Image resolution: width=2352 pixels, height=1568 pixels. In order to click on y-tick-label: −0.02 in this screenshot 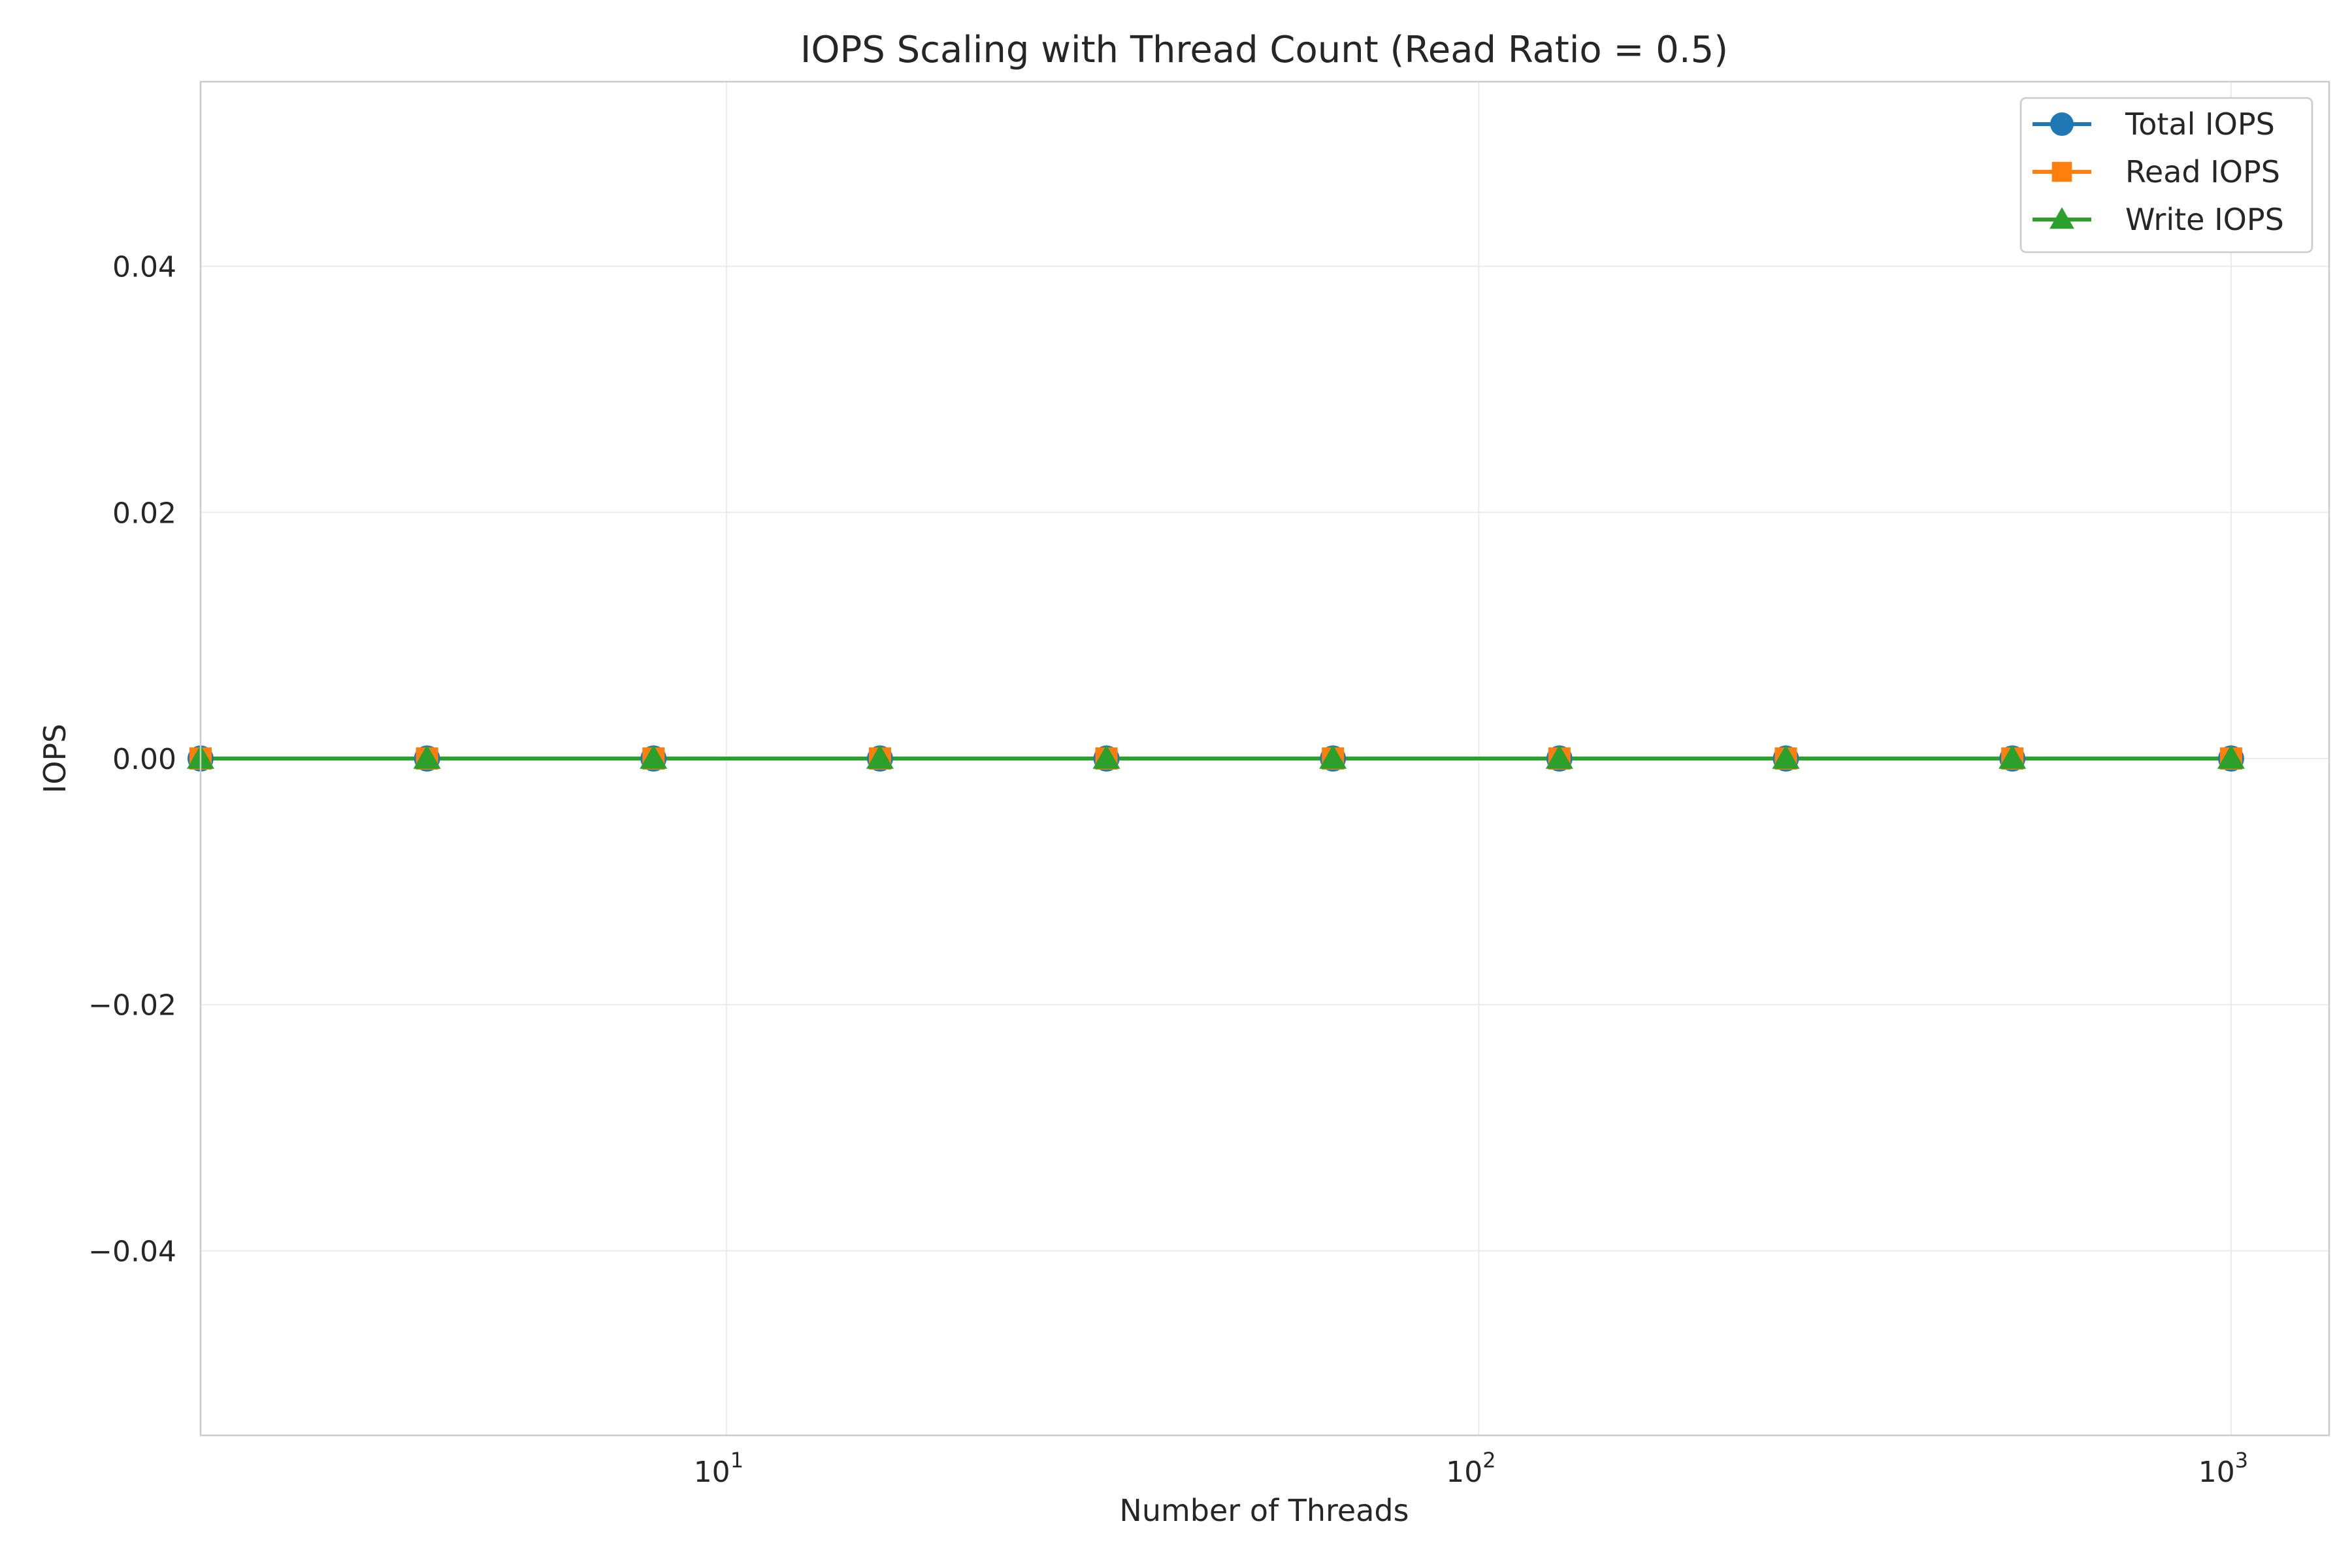, I will do `click(132, 1005)`.